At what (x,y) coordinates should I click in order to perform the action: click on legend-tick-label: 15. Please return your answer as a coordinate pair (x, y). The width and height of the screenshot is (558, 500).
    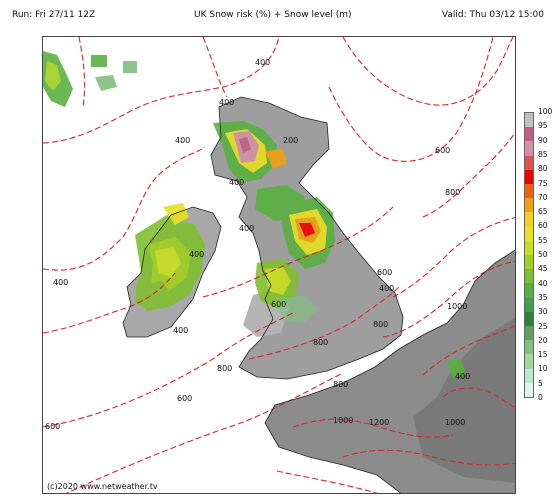
    Looking at the image, I should click on (543, 355).